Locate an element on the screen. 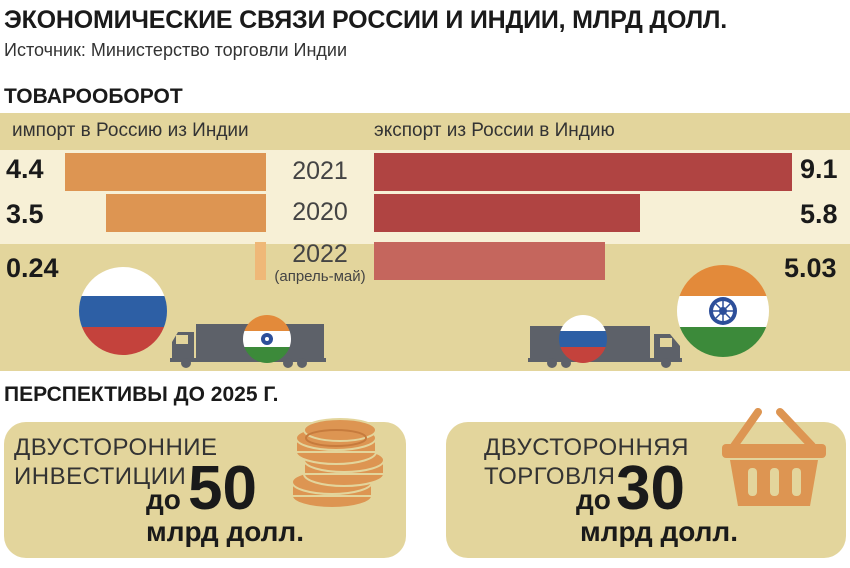  import-column-label: импорт в Россию из Индии is located at coordinates (130, 130).